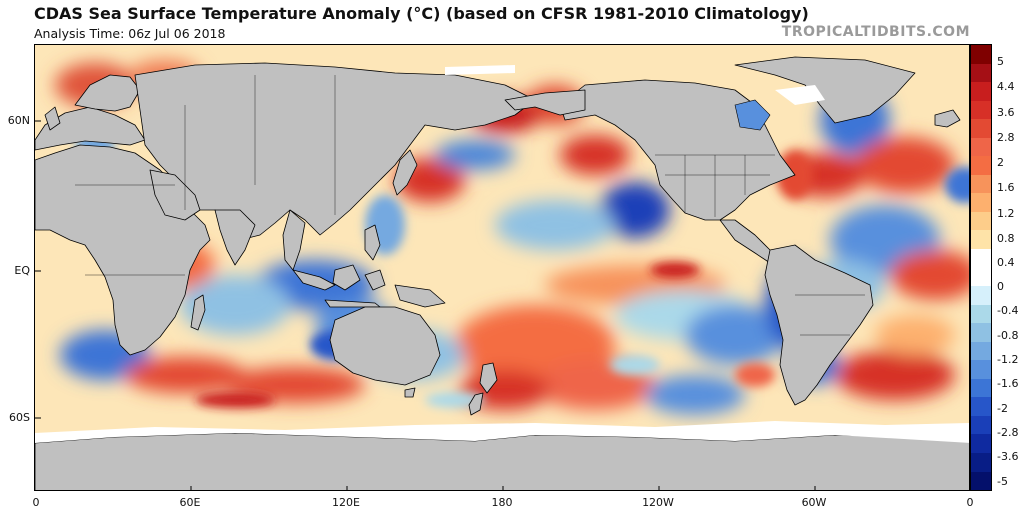 The width and height of the screenshot is (1024, 512). Describe the element at coordinates (814, 502) in the screenshot. I see `lon-label-60w: 60W` at that location.